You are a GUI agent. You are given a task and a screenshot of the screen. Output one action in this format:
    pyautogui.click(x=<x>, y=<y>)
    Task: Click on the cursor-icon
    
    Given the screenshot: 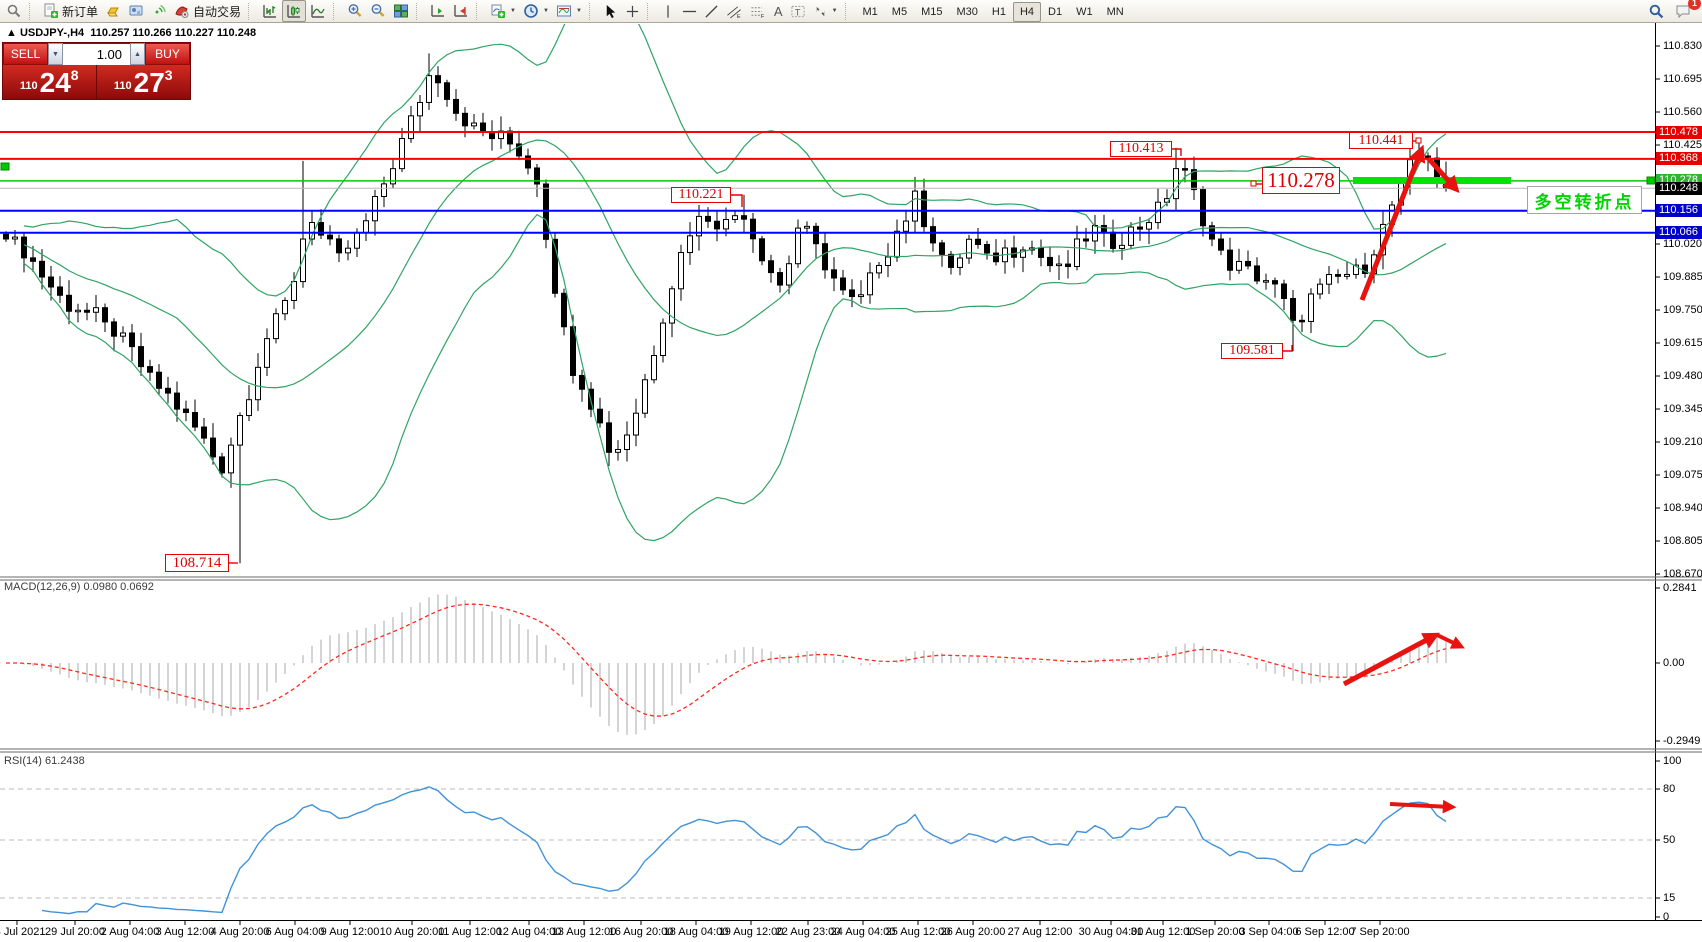 What is the action you would take?
    pyautogui.click(x=611, y=11)
    